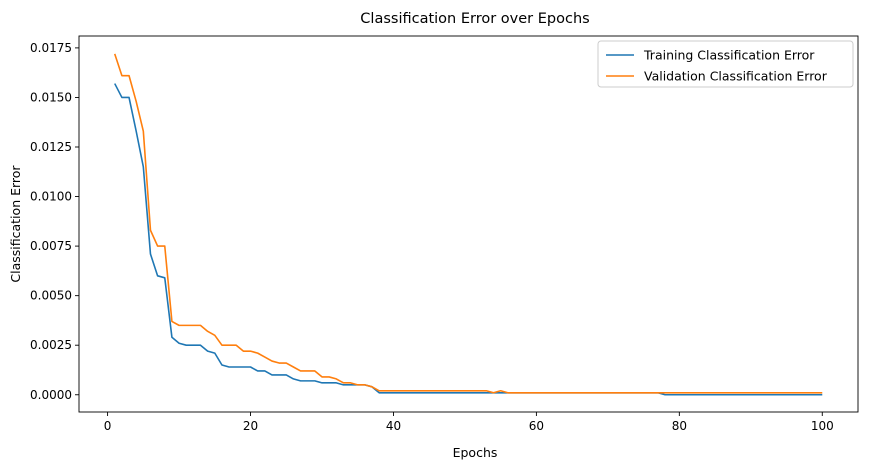  What do you see at coordinates (51, 296) in the screenshot?
I see `y-tick-label: 0.0050` at bounding box center [51, 296].